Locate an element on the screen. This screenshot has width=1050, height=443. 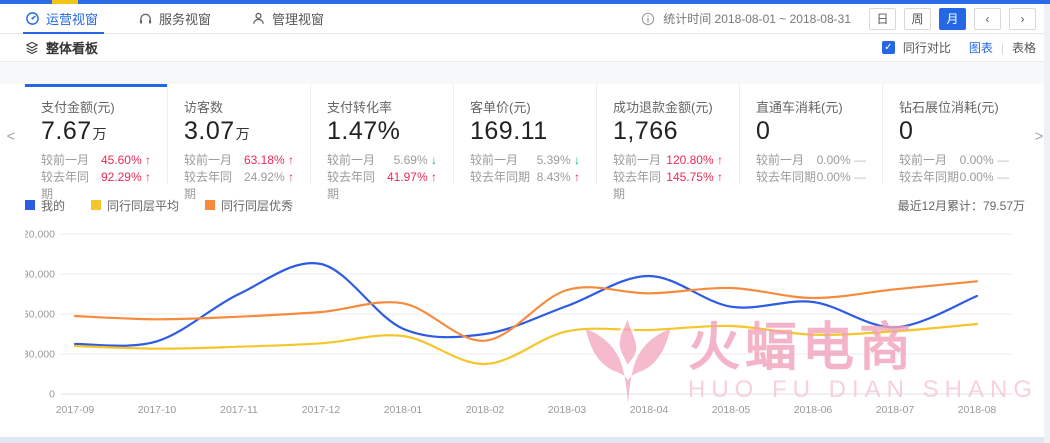
chart-legend: 我的 同行同层平均 同行同层优秀 最近12月累计：79.57万 is located at coordinates (525, 205).